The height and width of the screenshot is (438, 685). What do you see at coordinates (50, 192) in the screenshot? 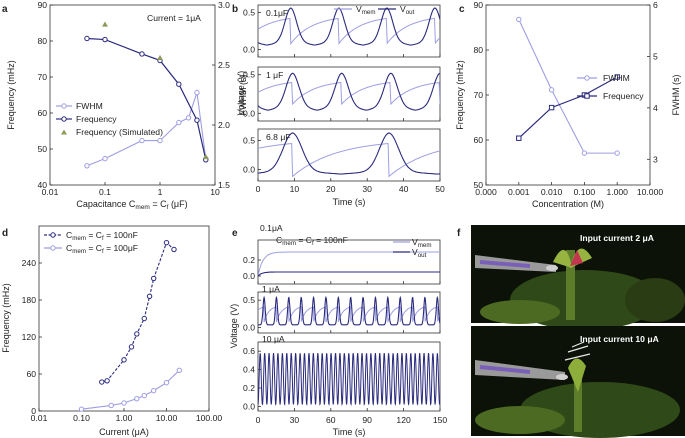
I see `a-xtick-label: 0.01` at bounding box center [50, 192].